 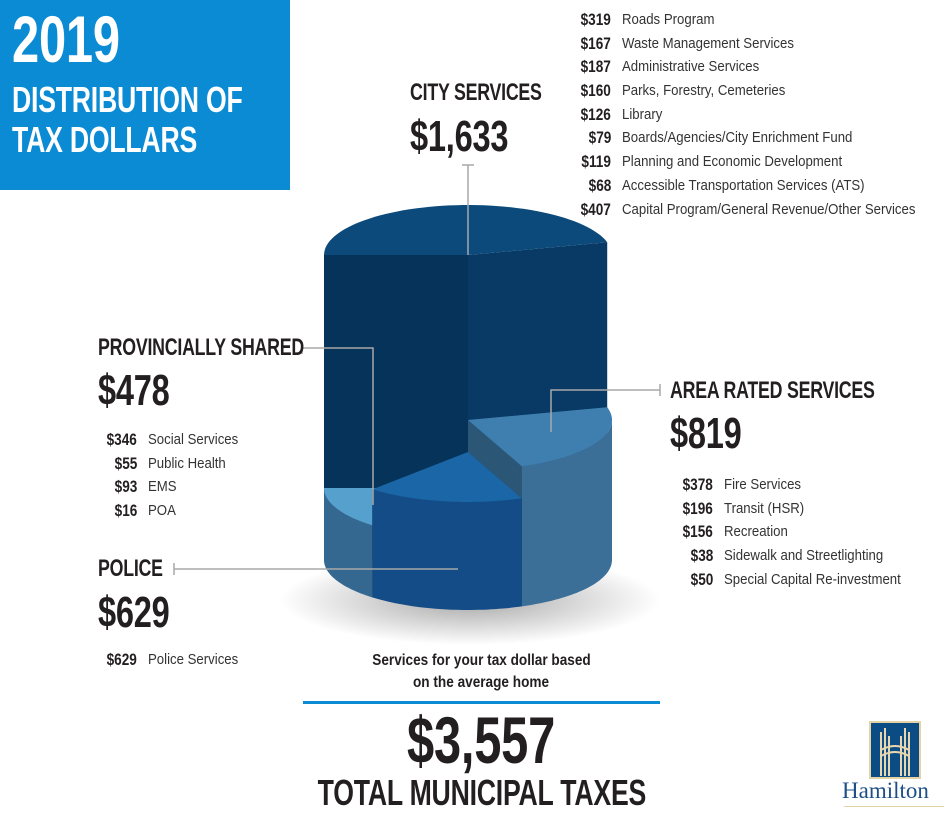 I want to click on area-rated-slice-side, so click(x=566, y=513).